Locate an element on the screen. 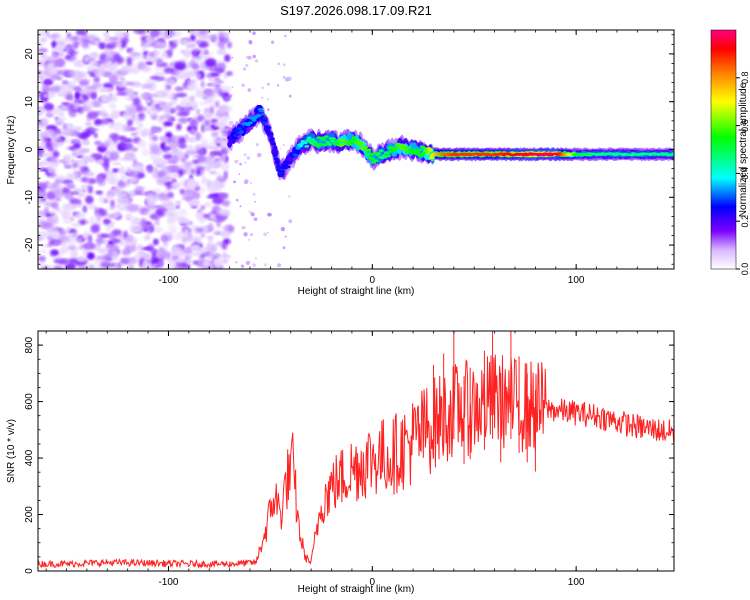 The width and height of the screenshot is (750, 600). colorbar-tick-label: 0.6 is located at coordinates (745, 125).